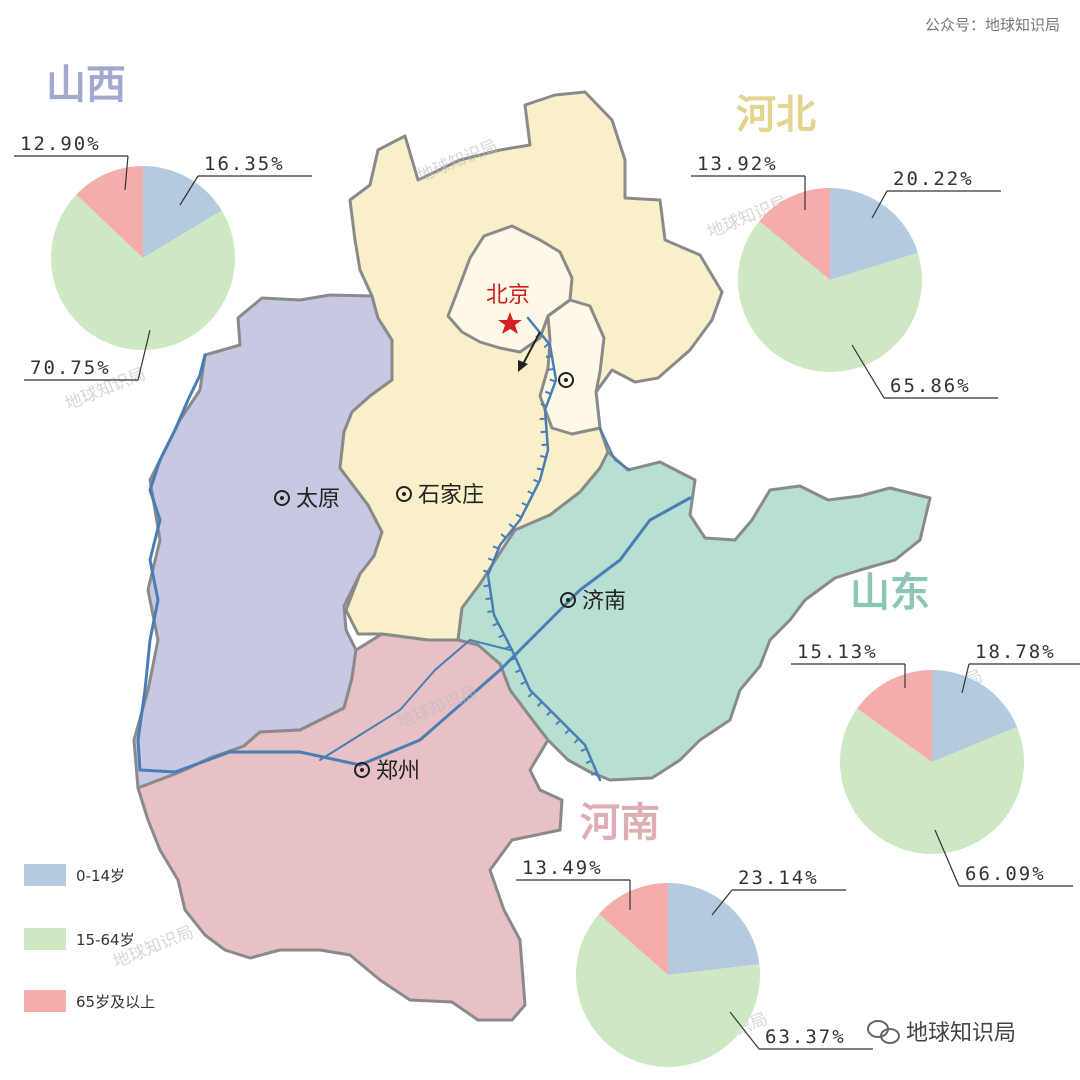  I want to click on data-label-slice-15-64: 66.09%, so click(1005, 874).